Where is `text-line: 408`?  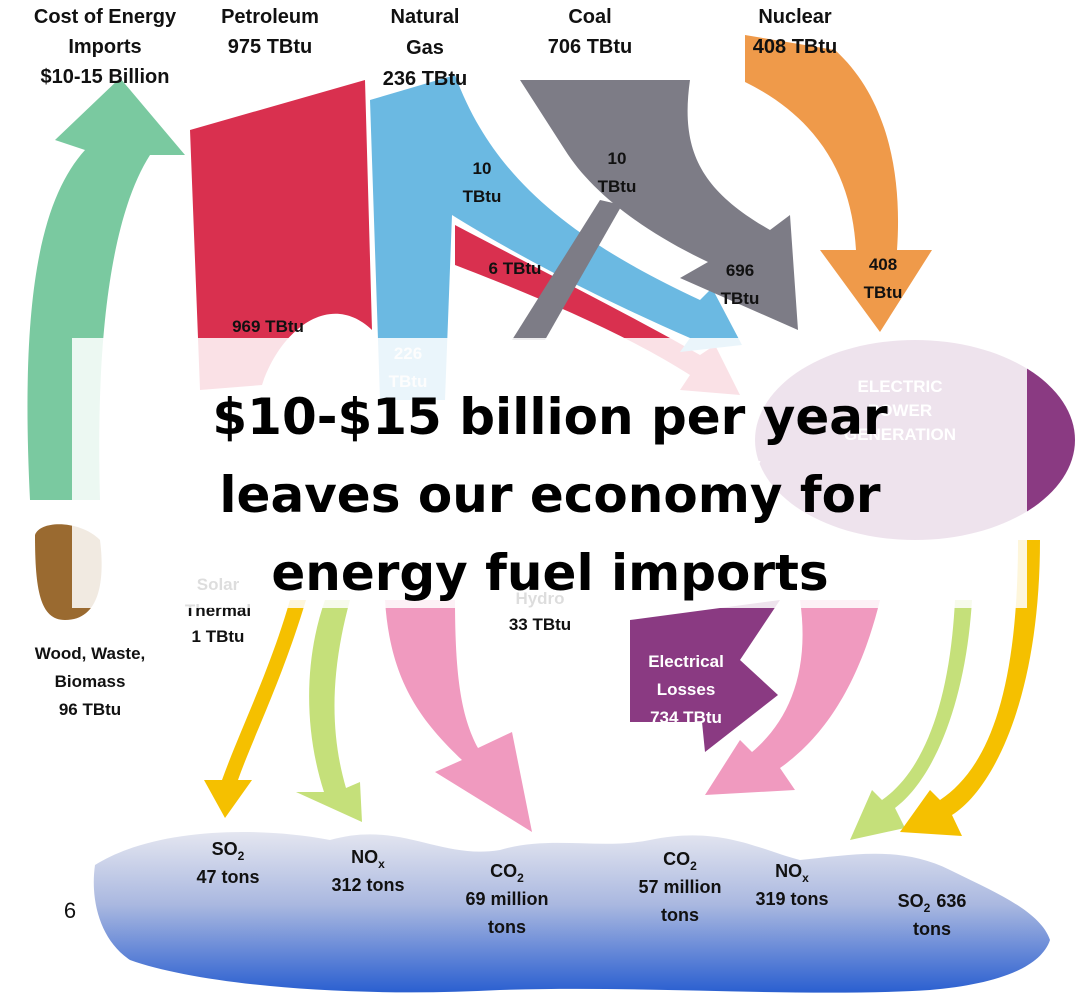 text-line: 408 is located at coordinates (883, 264).